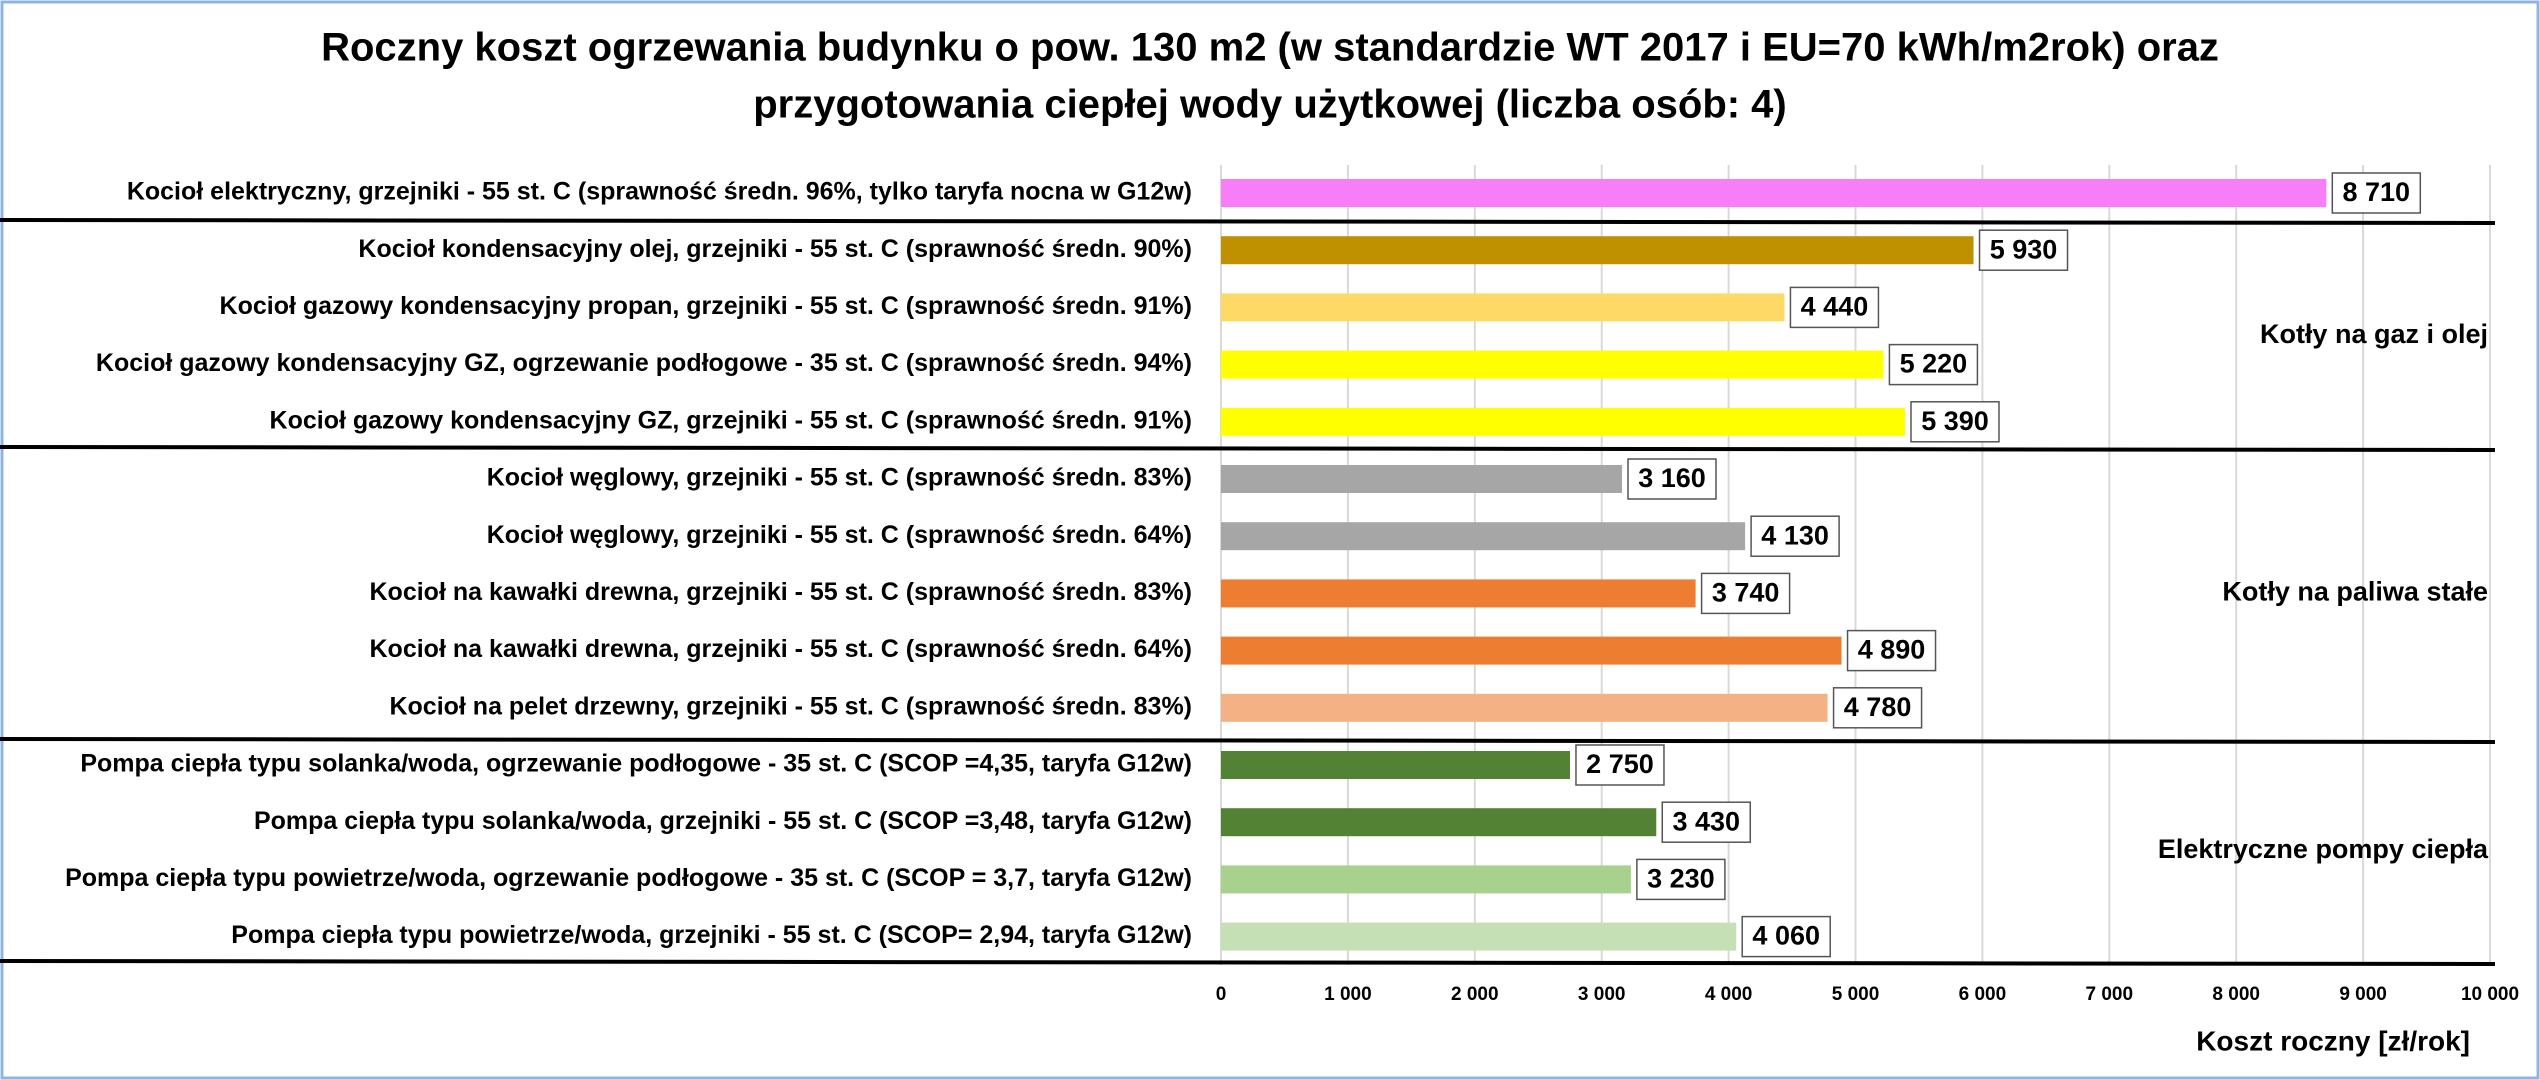  What do you see at coordinates (1221, 994) in the screenshot?
I see `x-tick-label: 0` at bounding box center [1221, 994].